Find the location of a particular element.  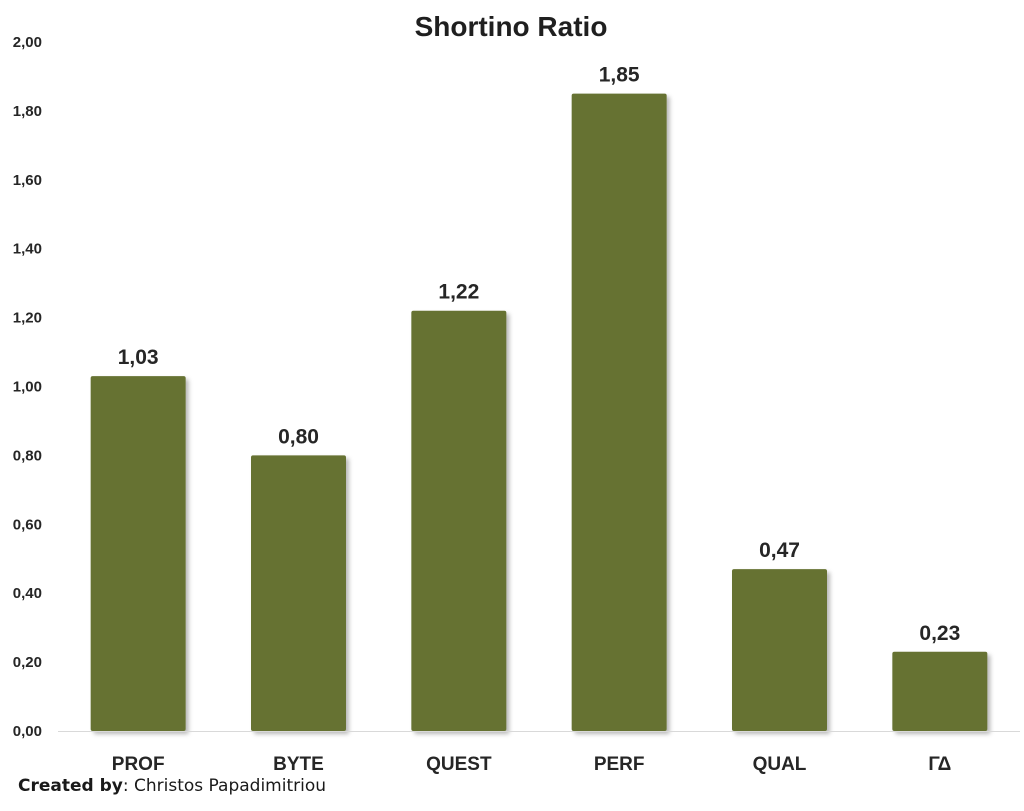

y-tick-label: 0,20 is located at coordinates (27, 662).